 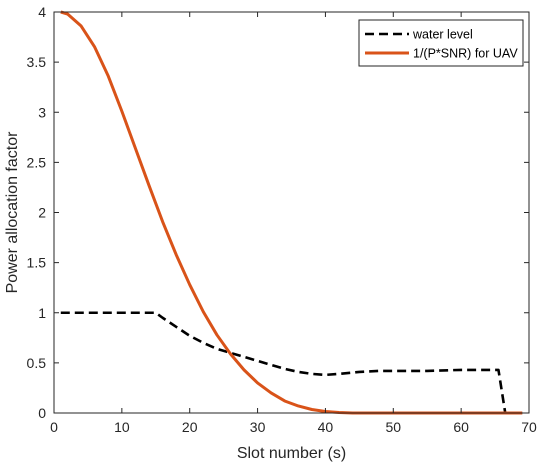 What do you see at coordinates (326, 427) in the screenshot?
I see `x-tick-label: 40` at bounding box center [326, 427].